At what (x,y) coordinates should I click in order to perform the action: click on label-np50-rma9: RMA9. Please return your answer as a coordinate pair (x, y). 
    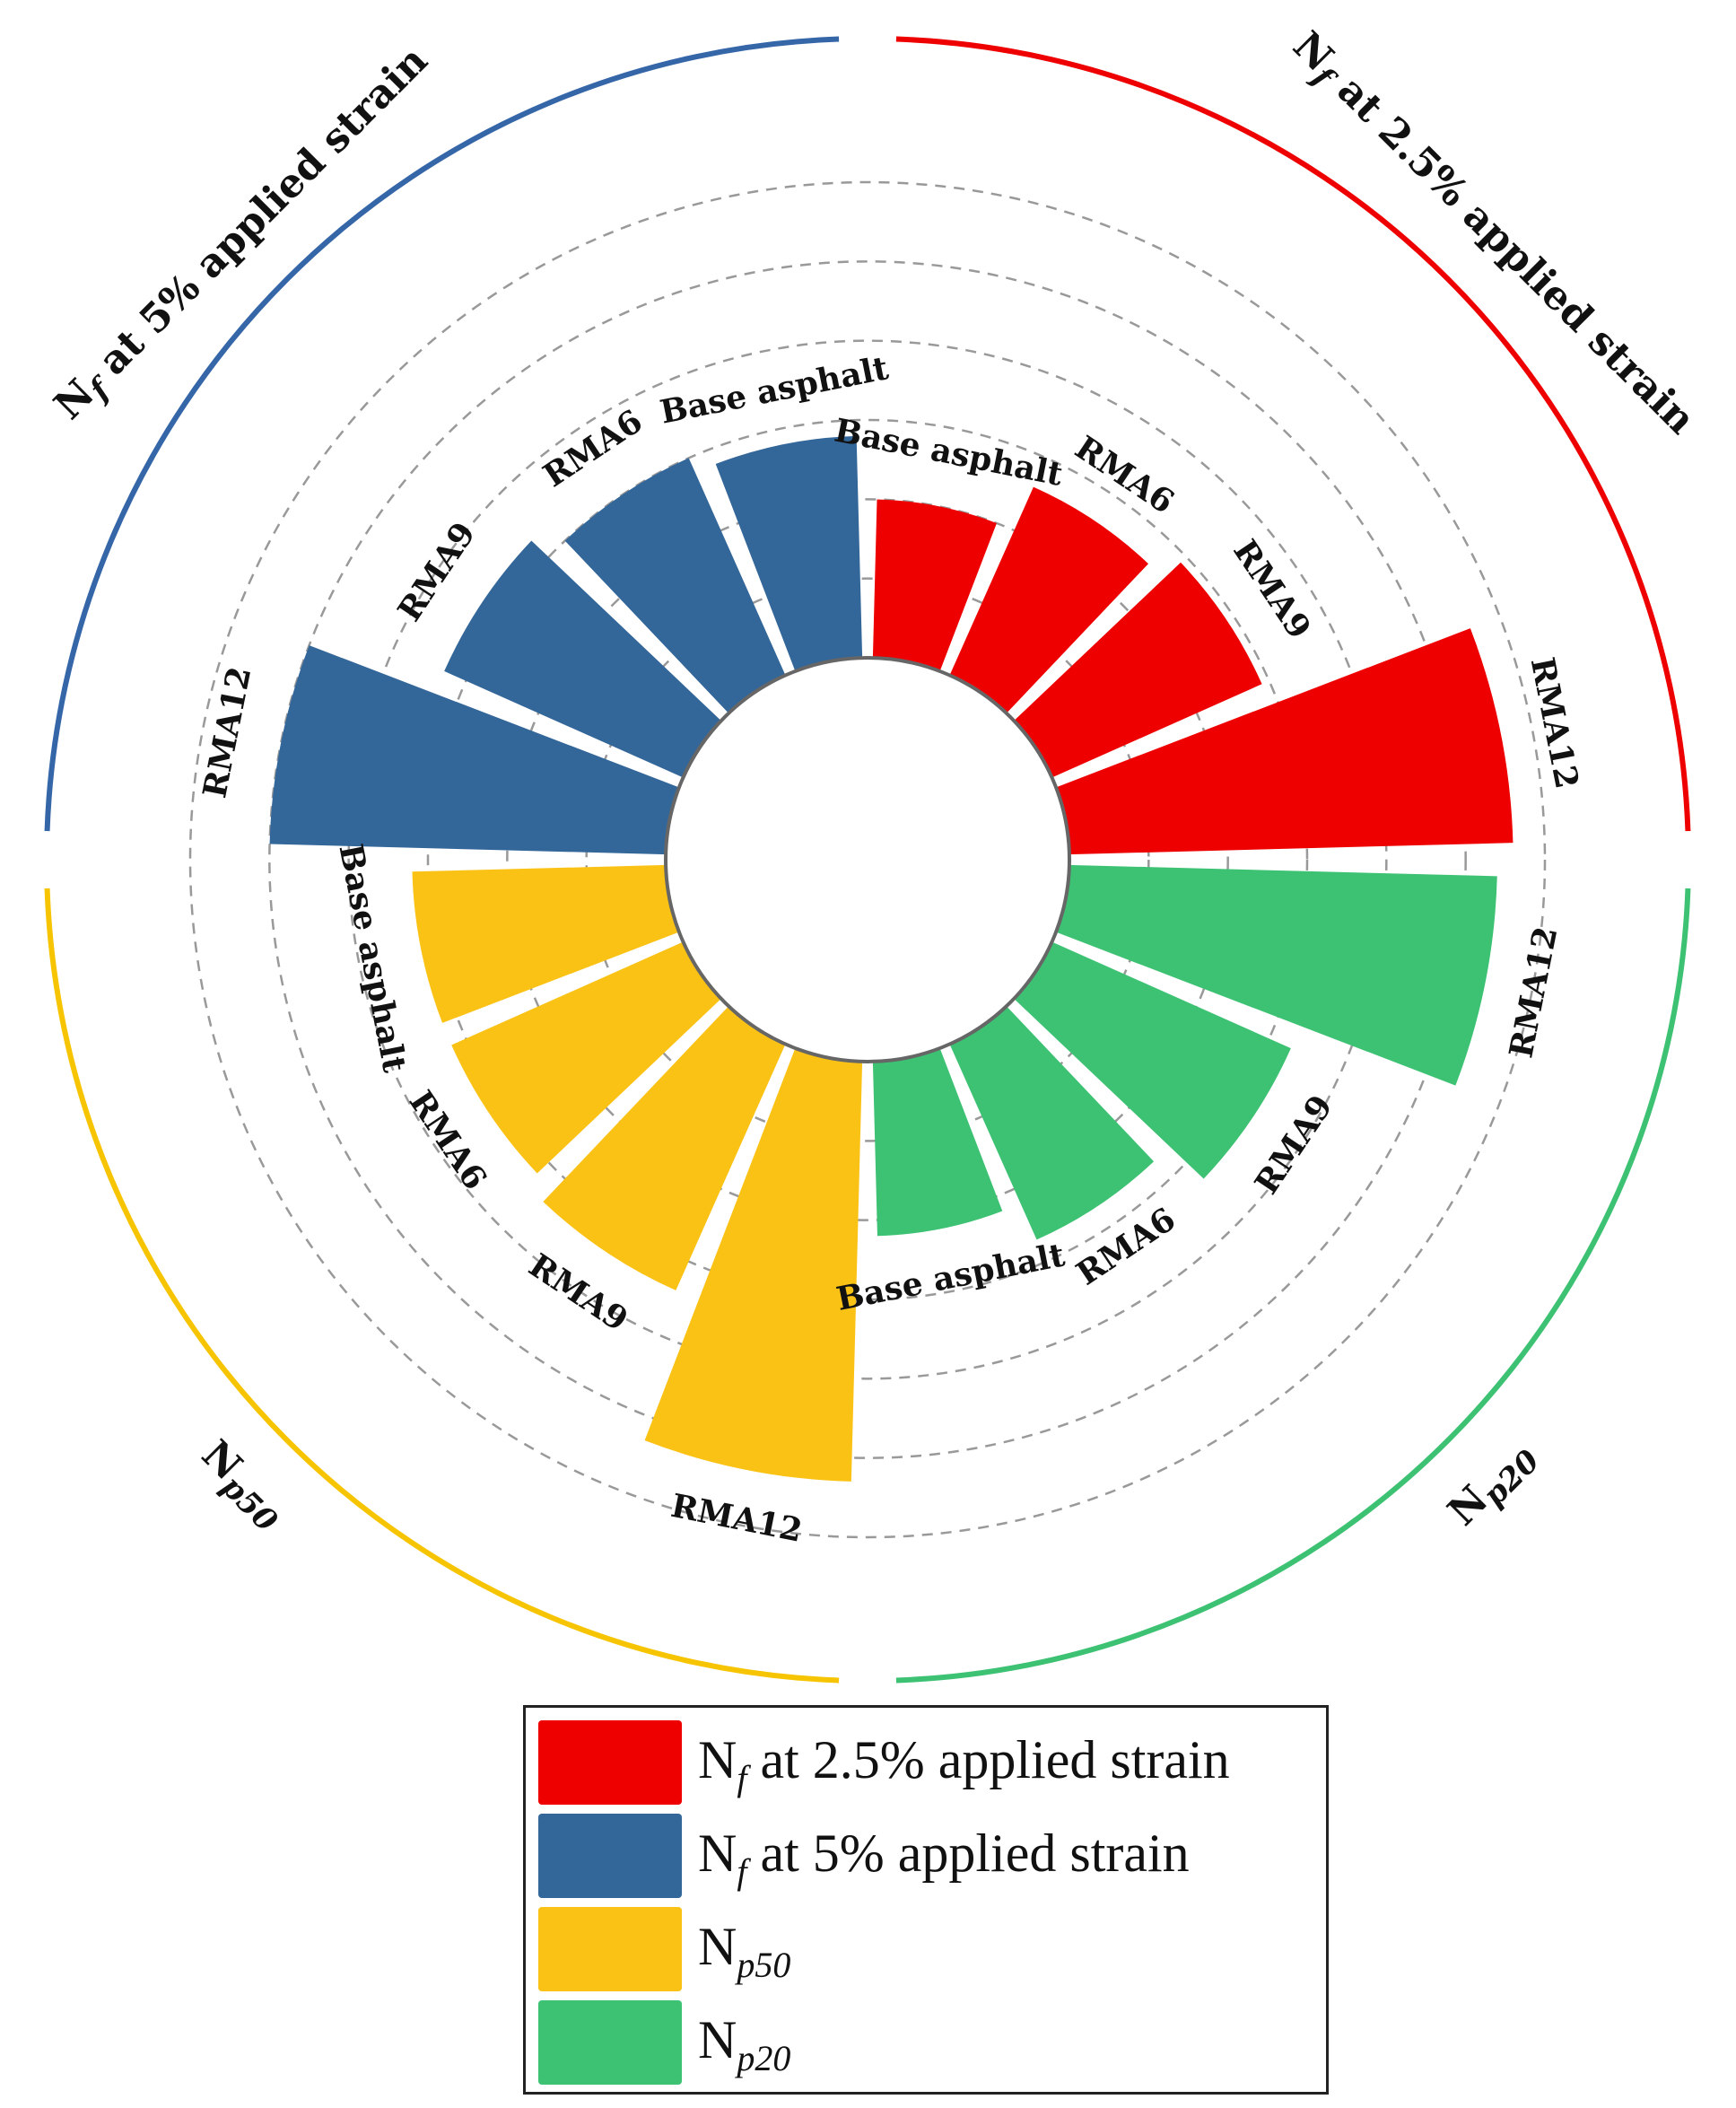
    Looking at the image, I should click on (578, 1292).